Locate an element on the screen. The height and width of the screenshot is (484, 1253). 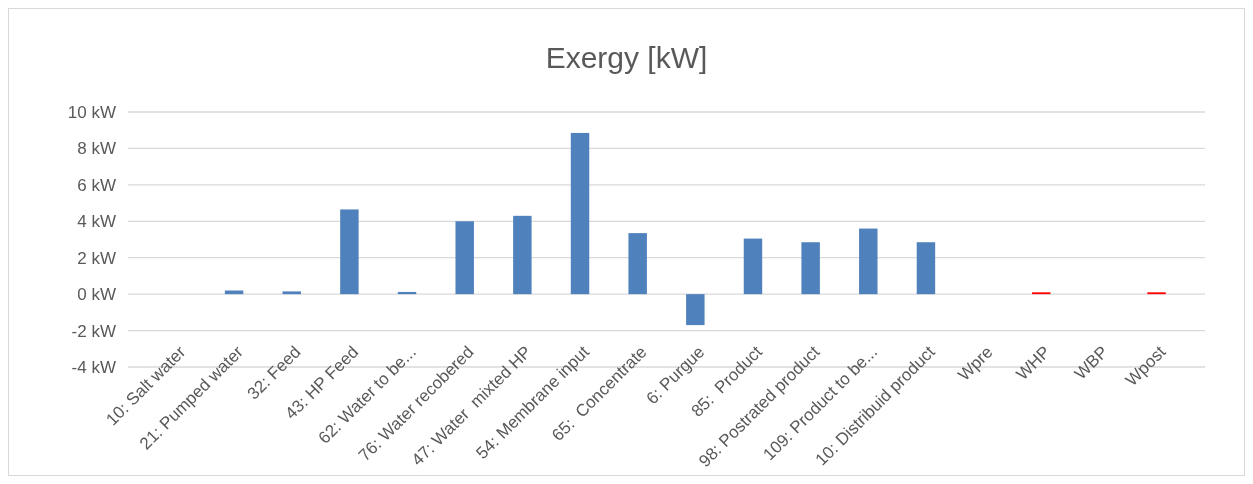
y-tick-label: 8 kW is located at coordinates (96, 149).